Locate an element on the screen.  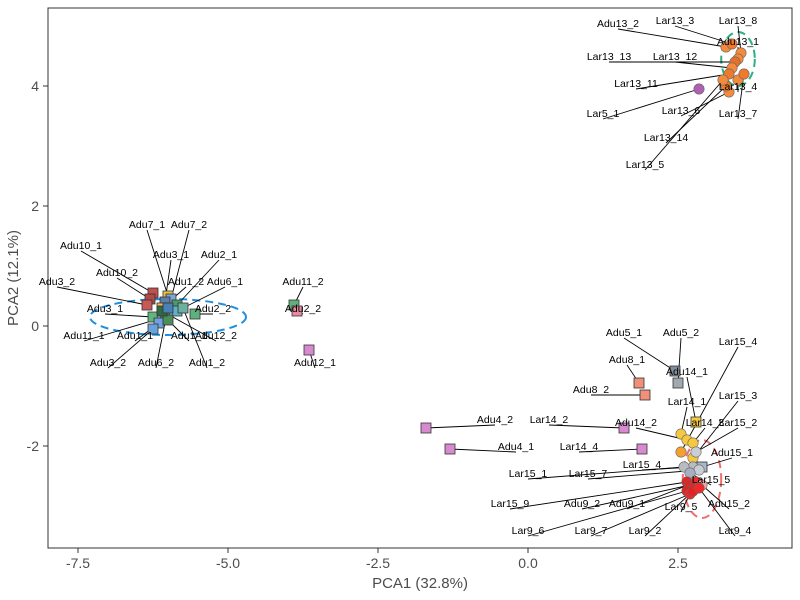
point-label: Lar14_3 is located at coordinates (705, 423).